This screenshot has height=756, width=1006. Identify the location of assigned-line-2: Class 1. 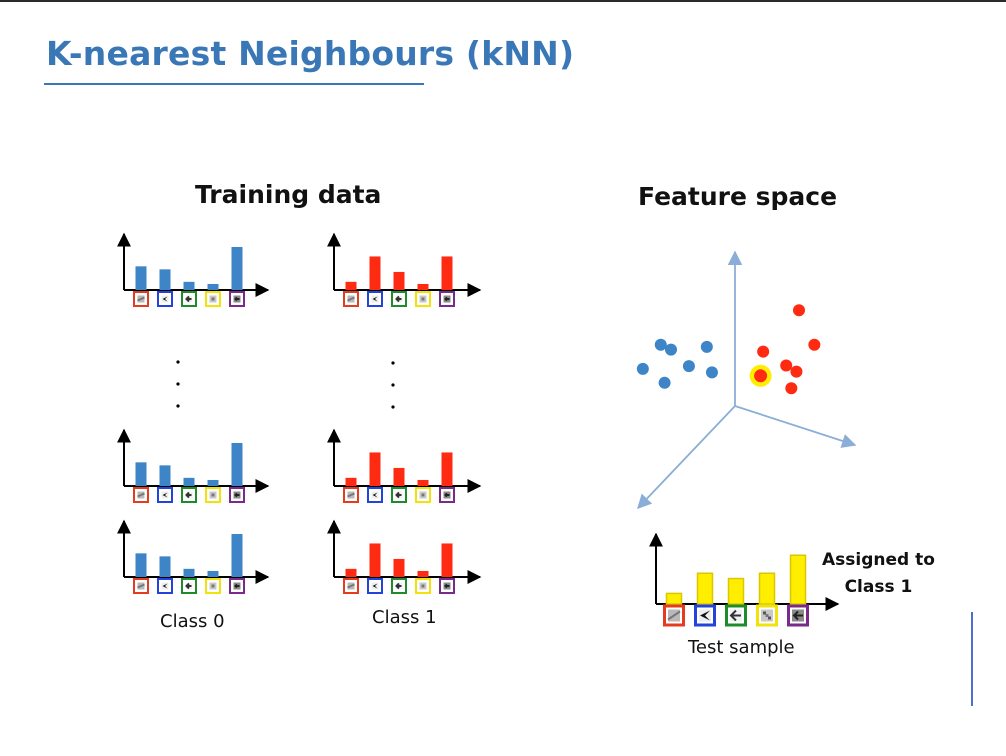
(878, 587).